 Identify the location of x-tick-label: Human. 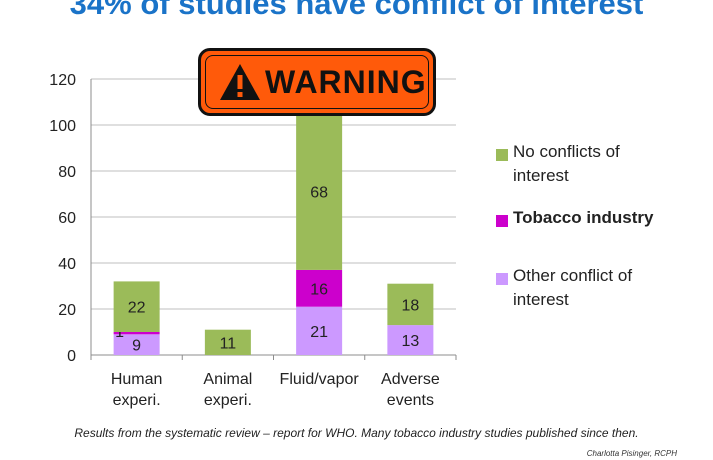
(137, 379).